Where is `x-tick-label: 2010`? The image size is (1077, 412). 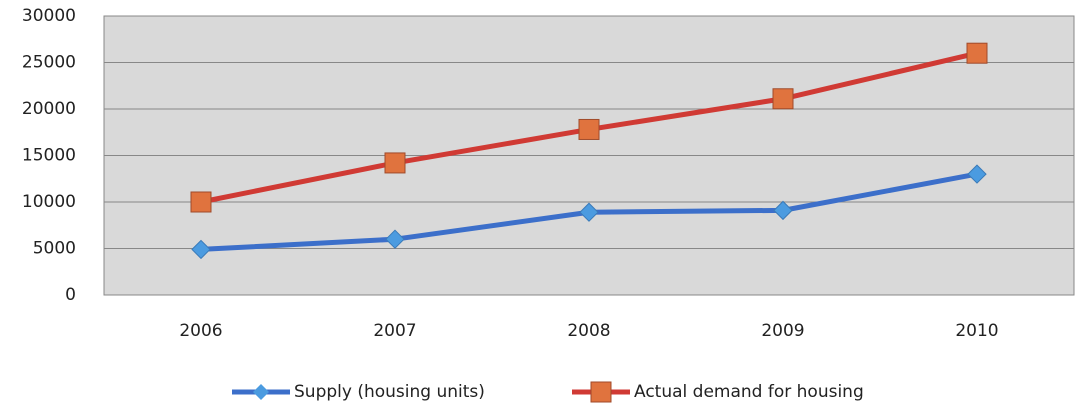
x-tick-label: 2010 is located at coordinates (976, 331).